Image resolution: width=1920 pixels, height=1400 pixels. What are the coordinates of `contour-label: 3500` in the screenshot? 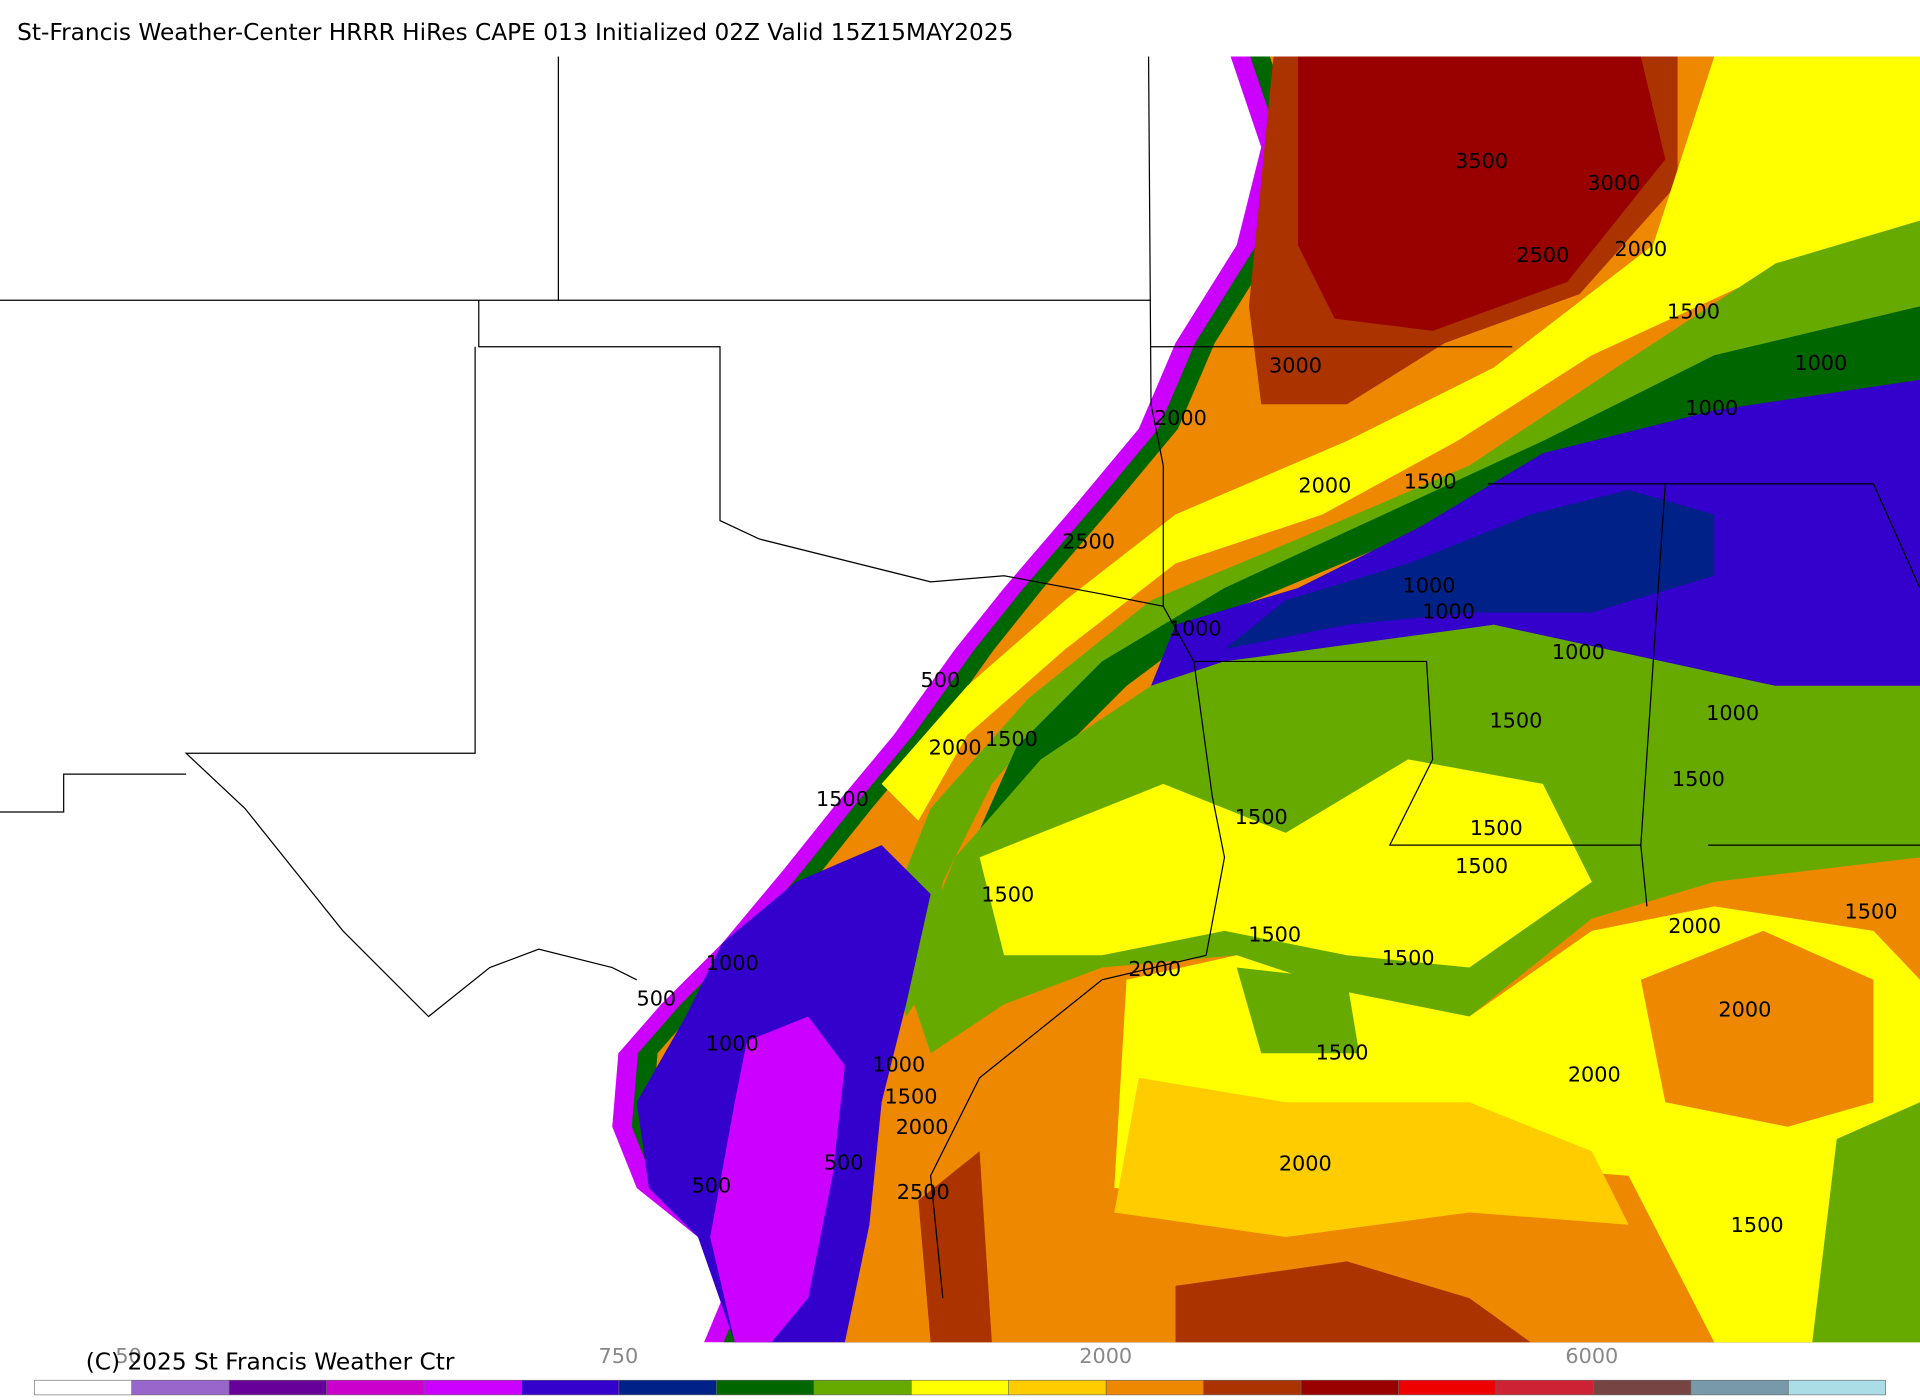 It's located at (1481, 161).